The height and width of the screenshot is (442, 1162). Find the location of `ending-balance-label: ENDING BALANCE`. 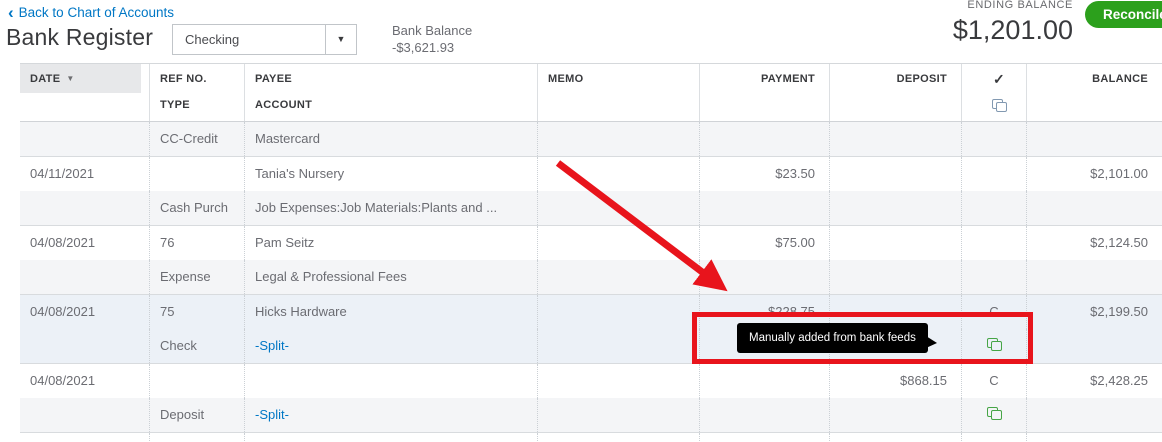

ending-balance-label: ENDING BALANCE is located at coordinates (1020, 5).